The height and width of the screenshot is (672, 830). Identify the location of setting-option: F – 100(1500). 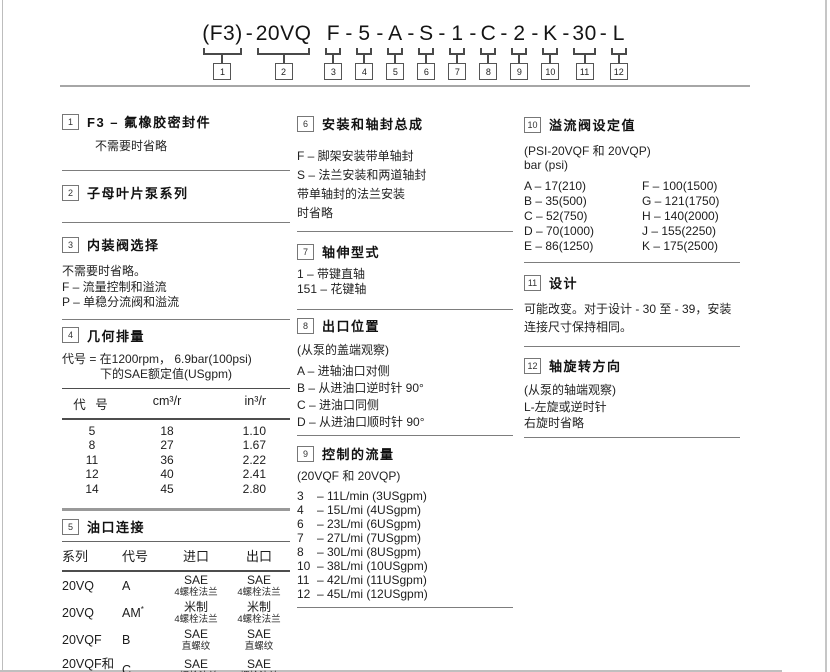
(680, 186).